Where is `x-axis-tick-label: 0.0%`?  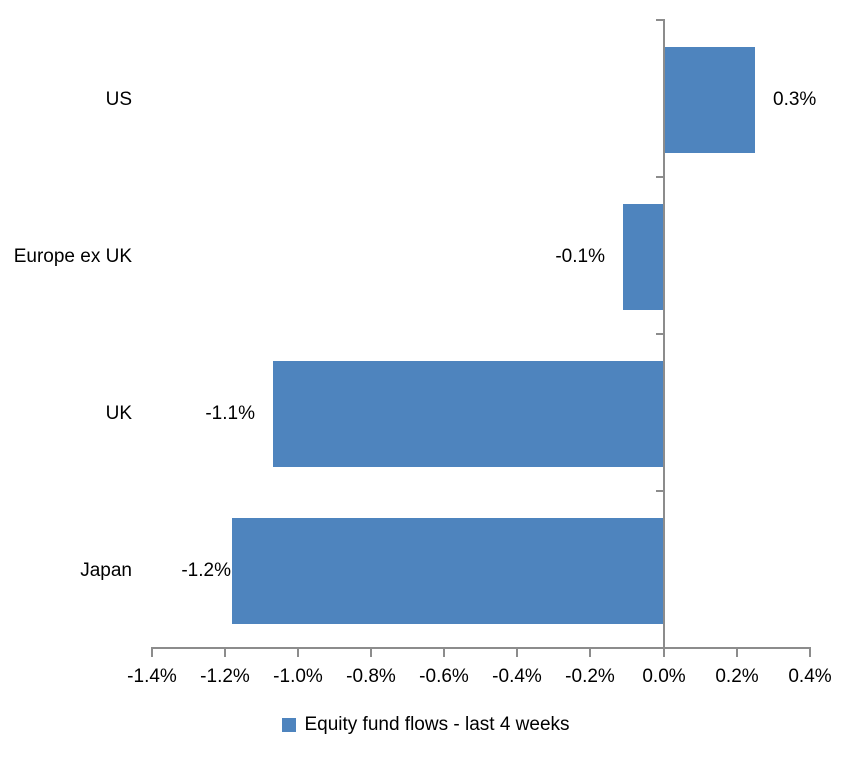
x-axis-tick-label: 0.0% is located at coordinates (664, 676).